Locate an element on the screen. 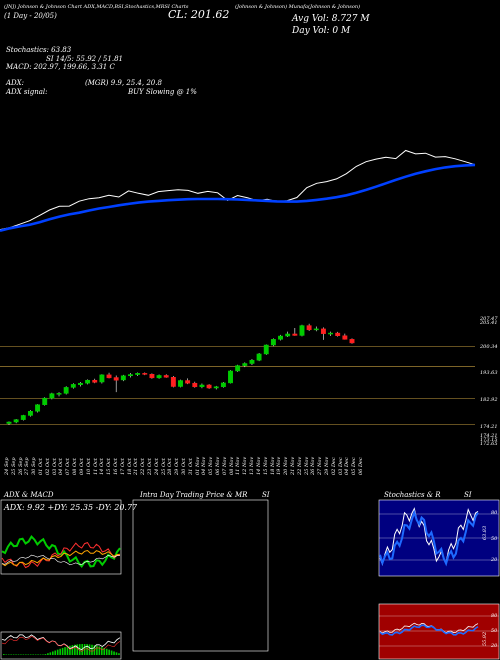 This screenshot has height=660, width=500. stoch-level-50: 50 is located at coordinates (494, 539).